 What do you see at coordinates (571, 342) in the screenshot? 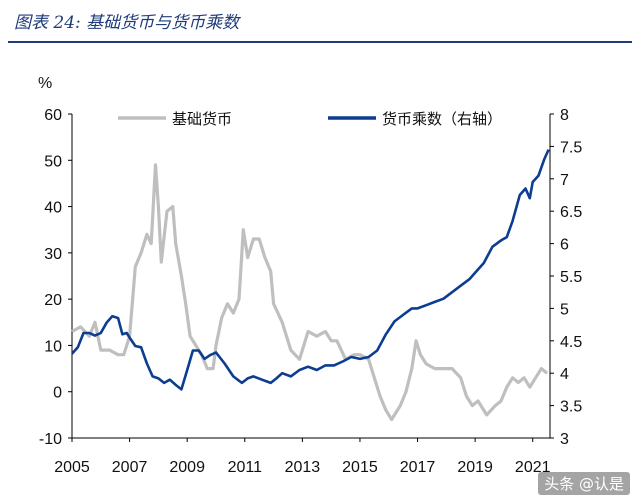
I see `right-tick-label: 4.5` at bounding box center [571, 342].